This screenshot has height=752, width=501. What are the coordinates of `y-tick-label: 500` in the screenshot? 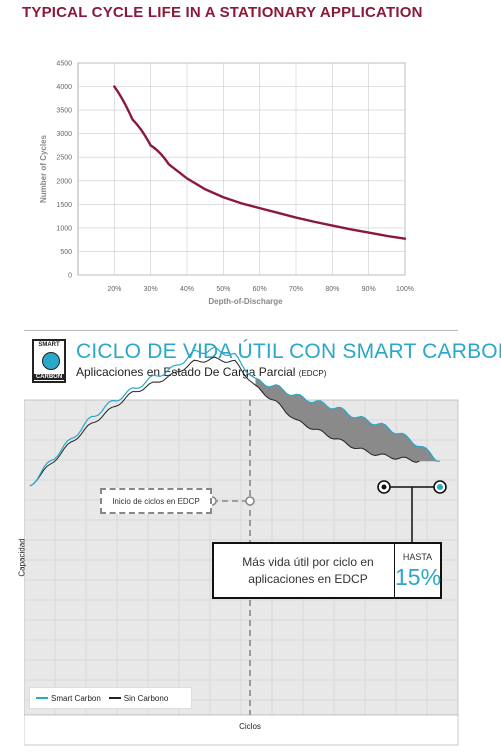 It's located at (66, 252).